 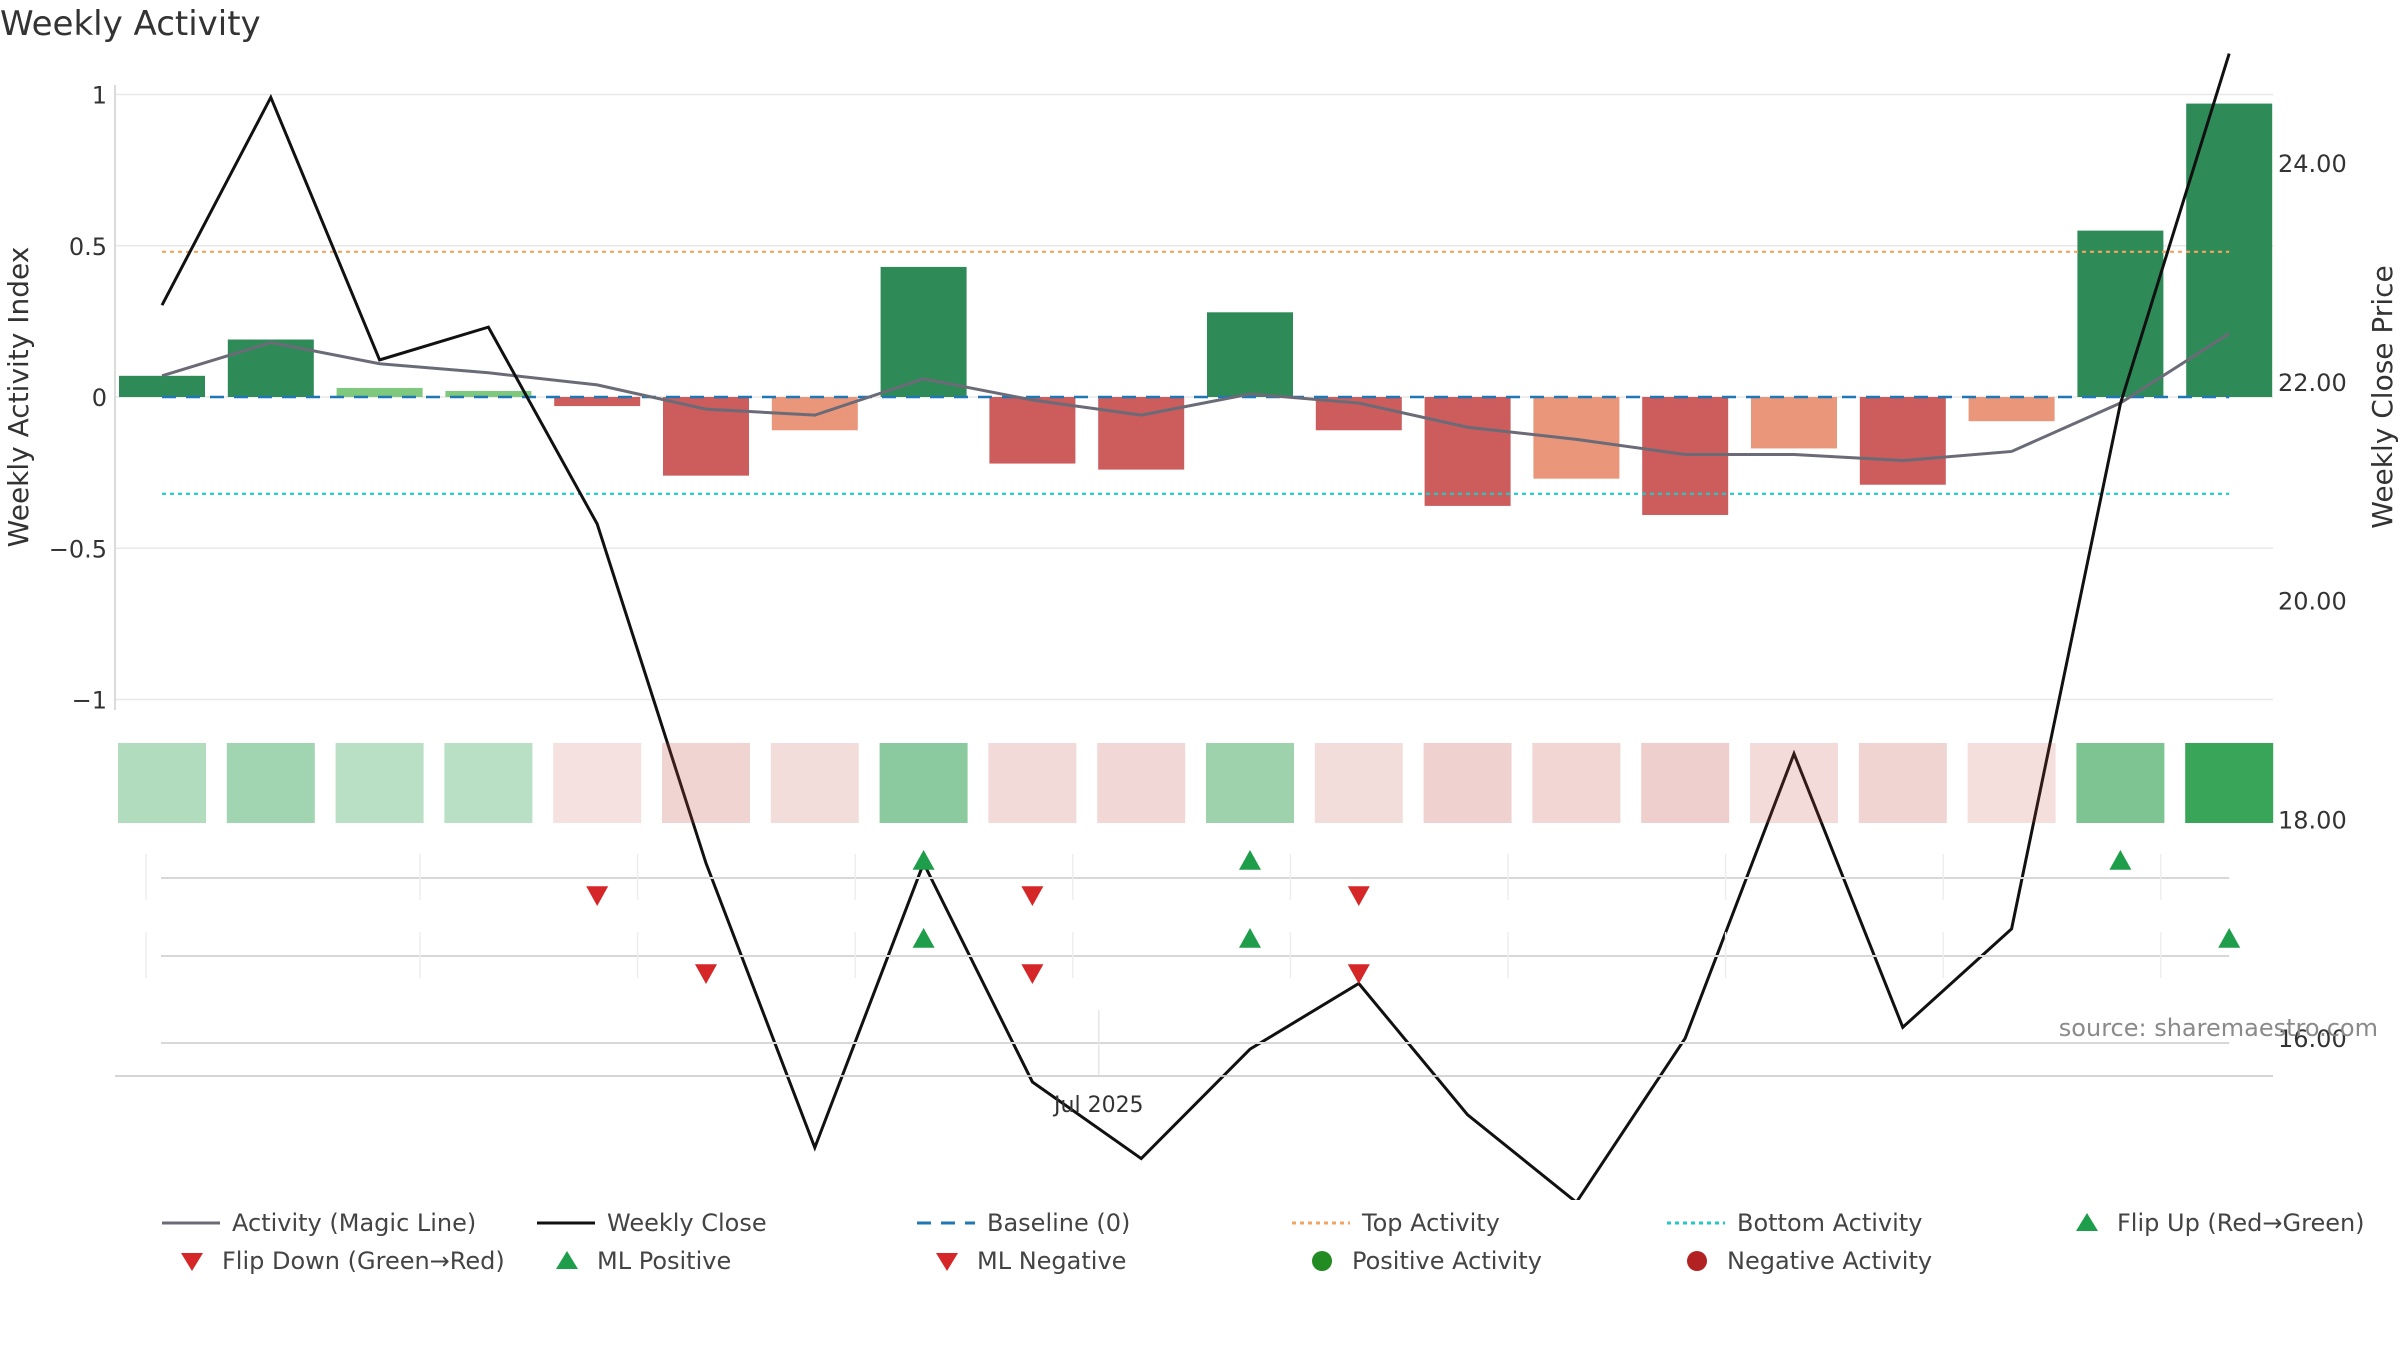 I want to click on chart-title: Weekly Activity, so click(x=130, y=24).